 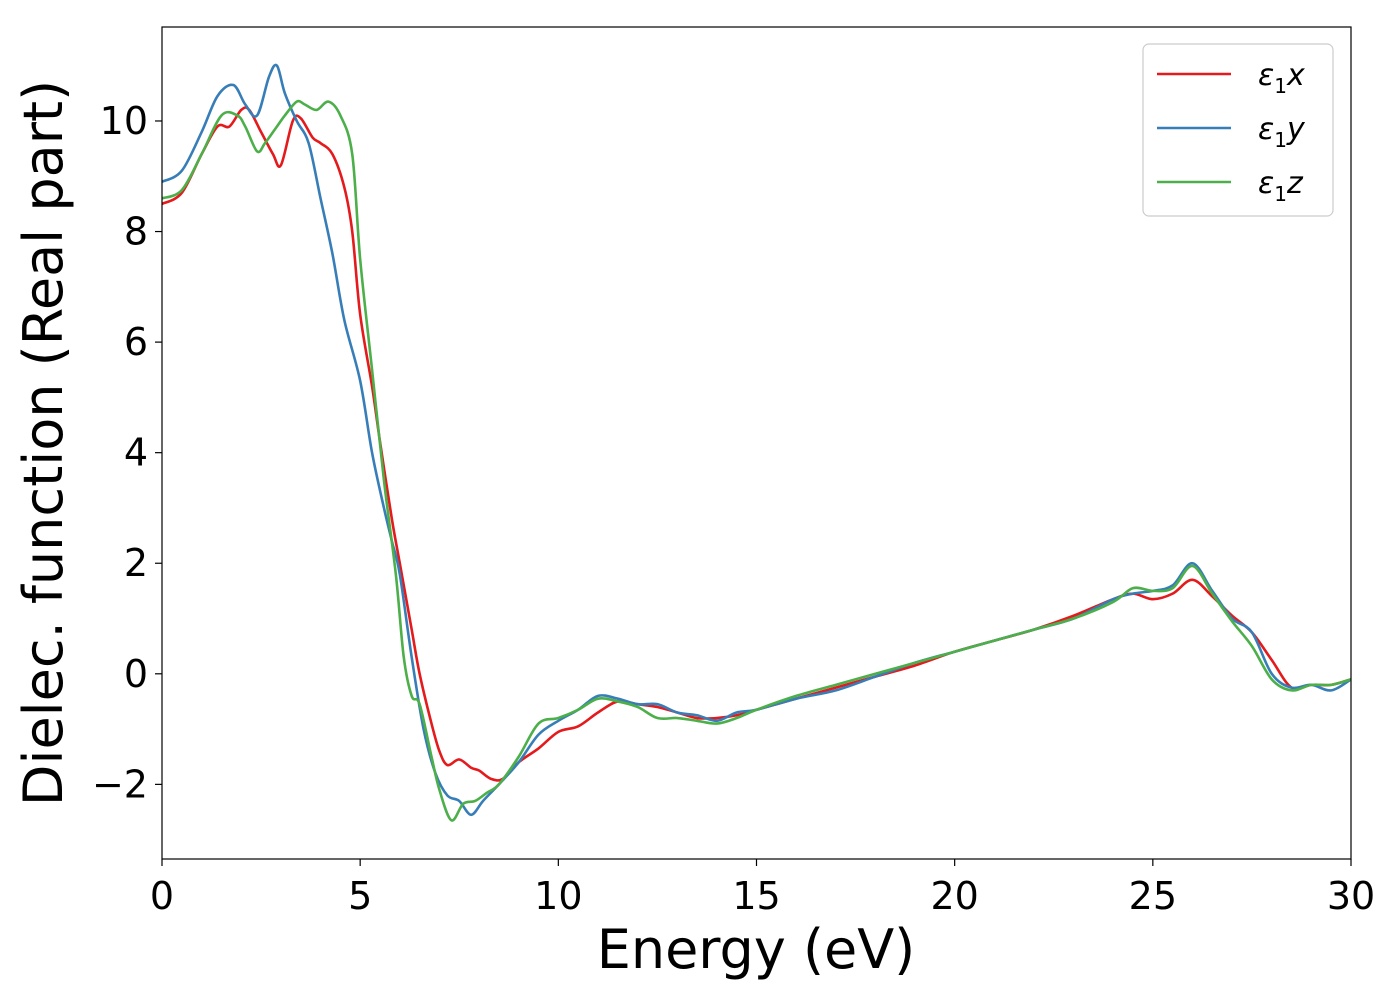 I want to click on y-axis-ticks: −2 0 2 4 6 8 10, so click(x=127, y=452).